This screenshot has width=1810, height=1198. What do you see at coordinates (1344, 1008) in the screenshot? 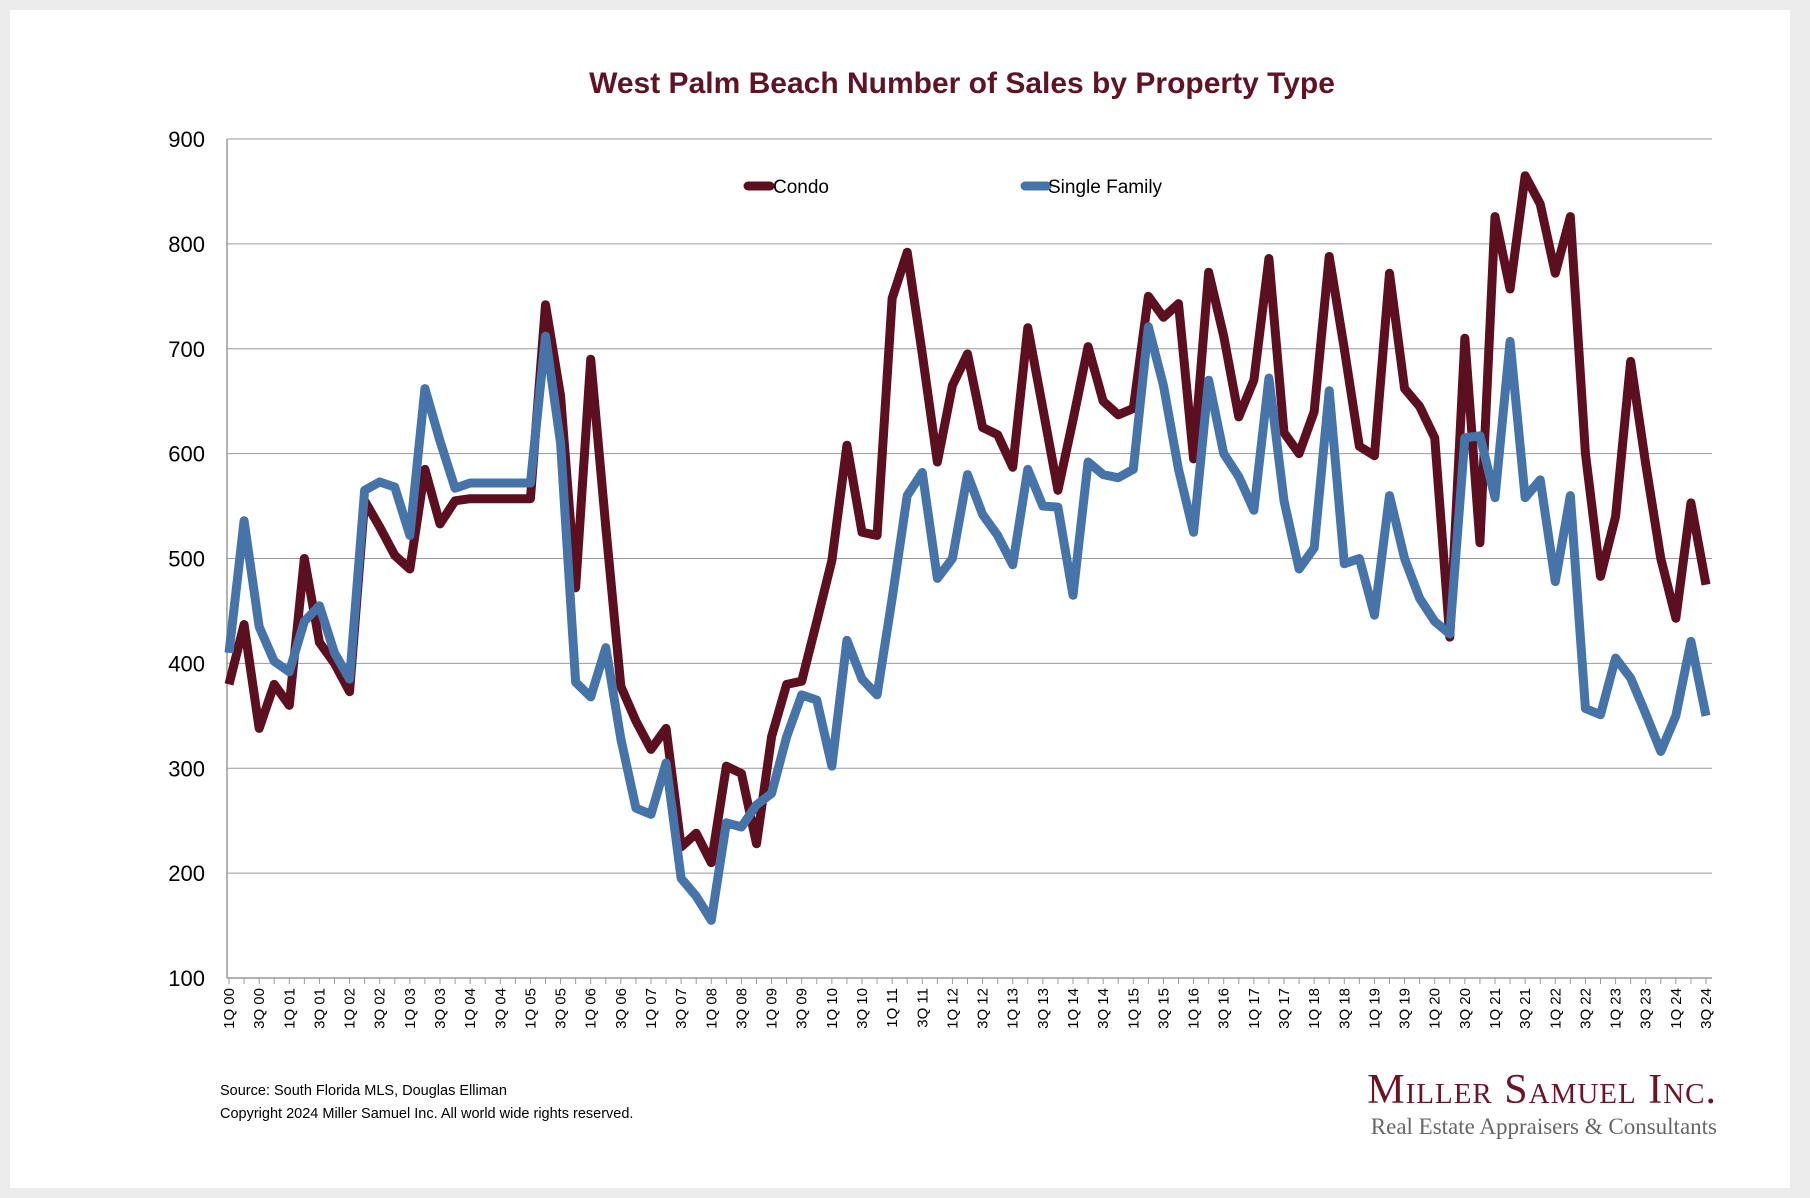
I see `x-tick-label: 3Q 18` at bounding box center [1344, 1008].